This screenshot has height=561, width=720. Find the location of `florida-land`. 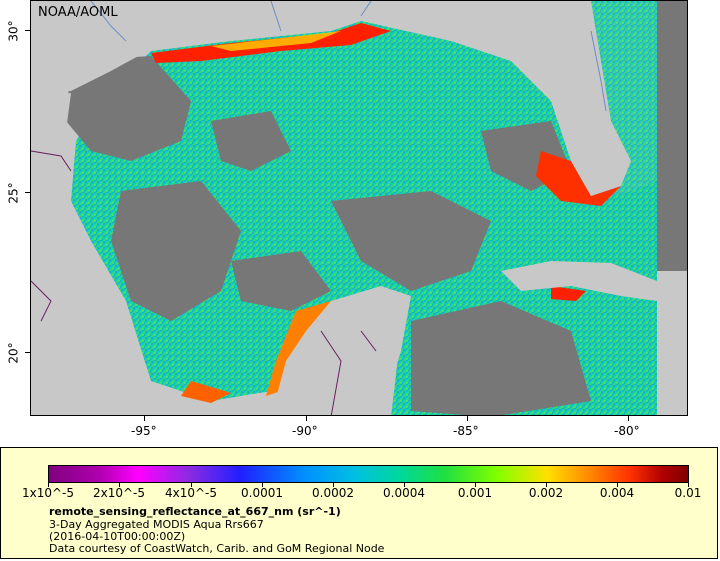

florida-land is located at coordinates (566, 98).